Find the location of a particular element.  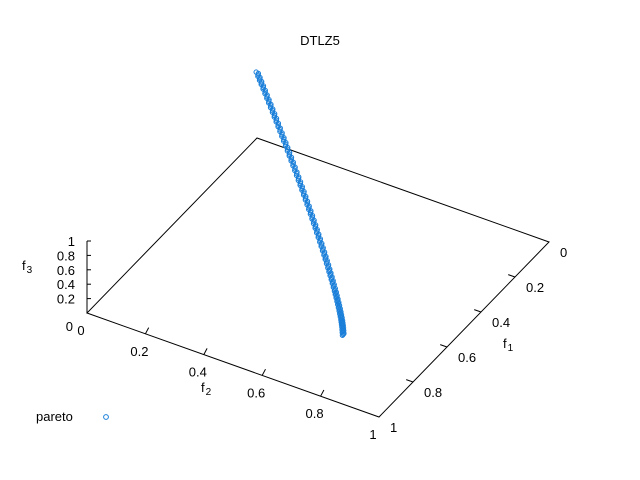

f1-tick-label: 0.6 is located at coordinates (467, 357).